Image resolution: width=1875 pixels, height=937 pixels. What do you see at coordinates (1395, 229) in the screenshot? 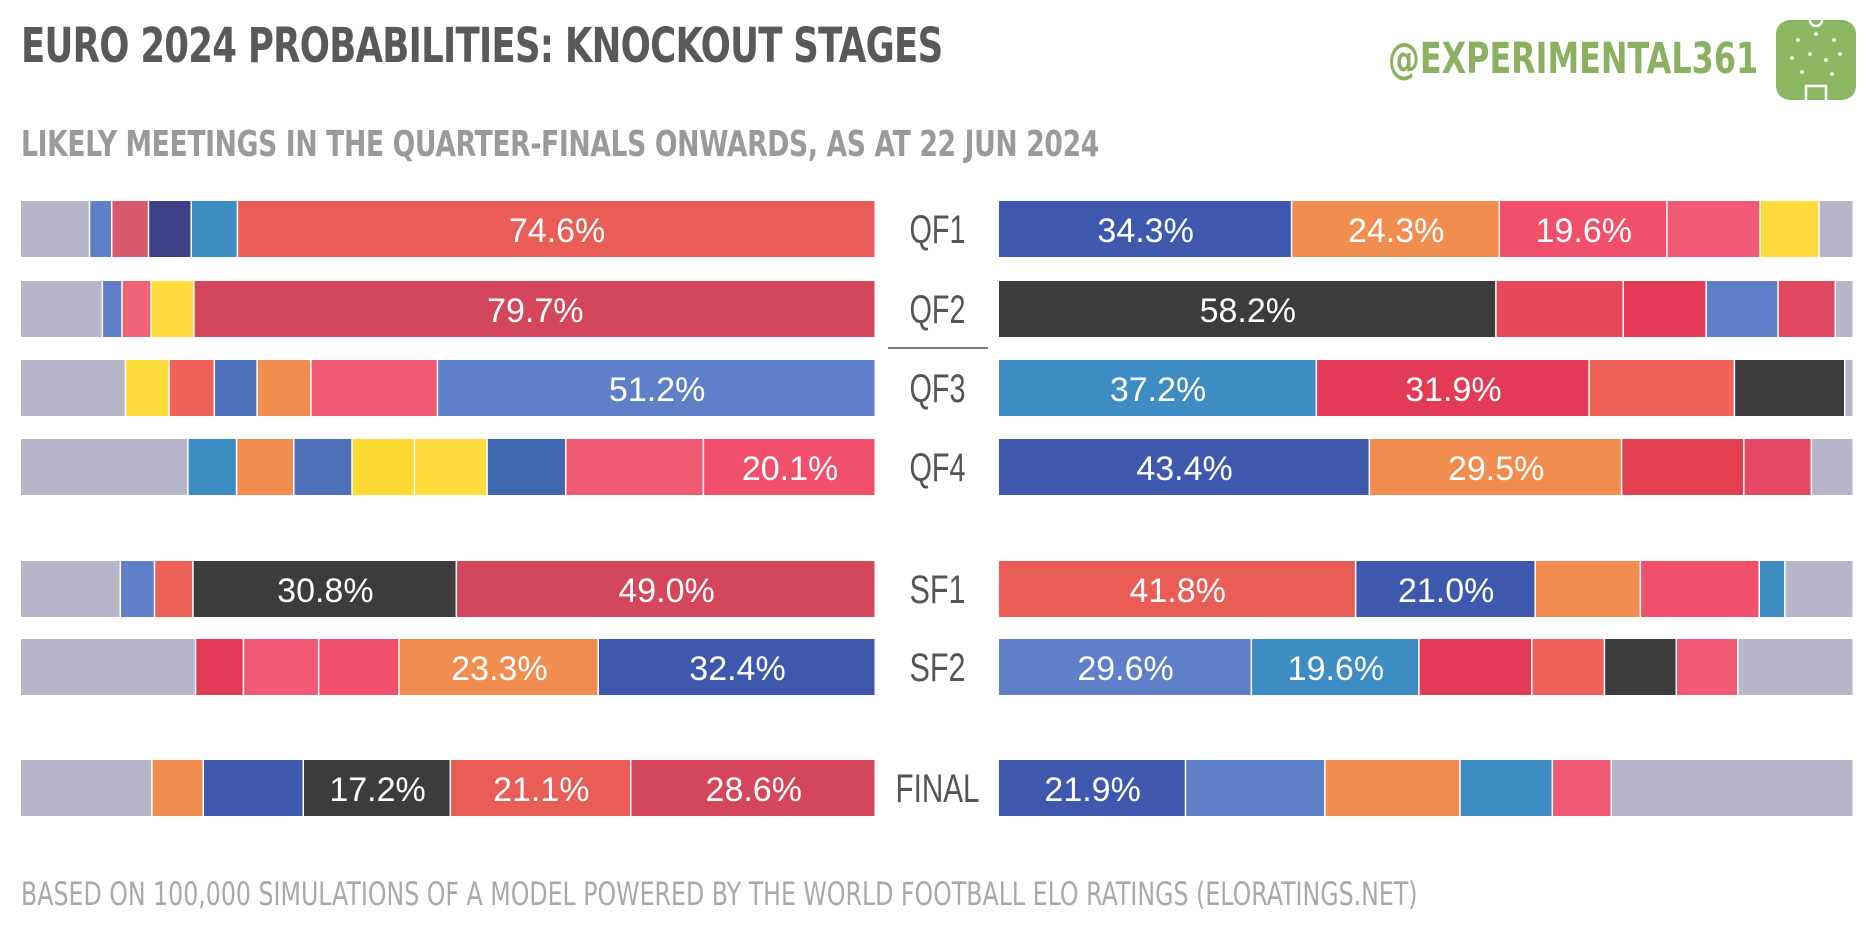
I see `bar-qf1-right-netherlands` at bounding box center [1395, 229].